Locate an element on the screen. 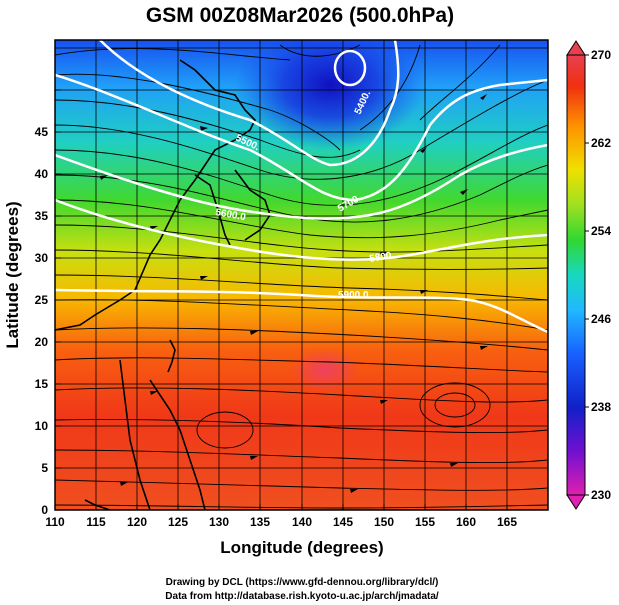 The width and height of the screenshot is (619, 605). warm-spot is located at coordinates (325, 370).